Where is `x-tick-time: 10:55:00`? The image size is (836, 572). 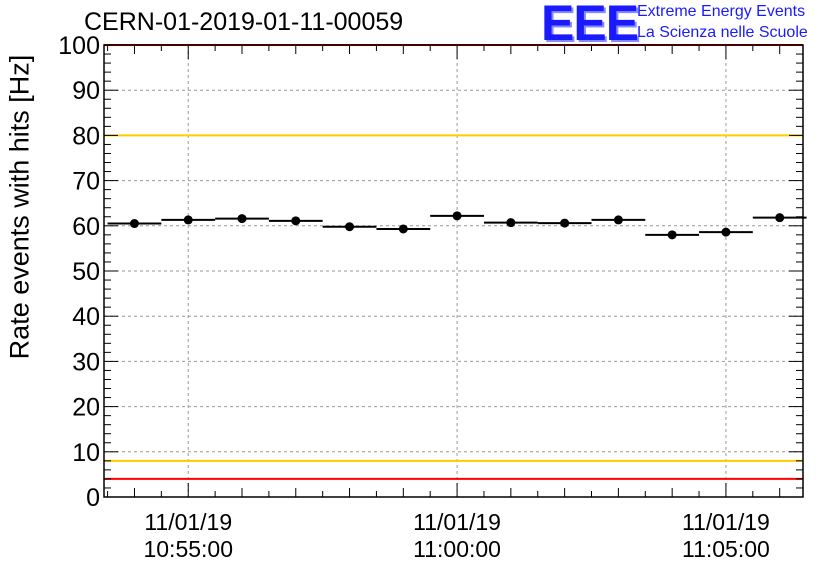 x-tick-time: 10:55:00 is located at coordinates (188, 549).